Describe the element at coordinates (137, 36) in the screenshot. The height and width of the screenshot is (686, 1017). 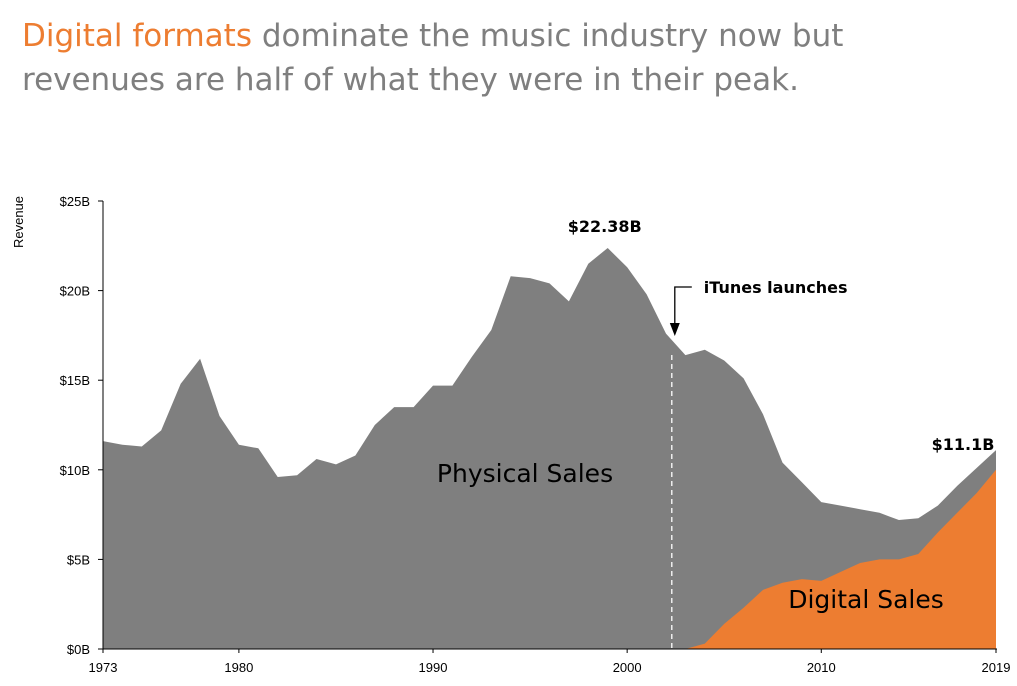
I see `chart-title-highlight: Digital formats` at that location.